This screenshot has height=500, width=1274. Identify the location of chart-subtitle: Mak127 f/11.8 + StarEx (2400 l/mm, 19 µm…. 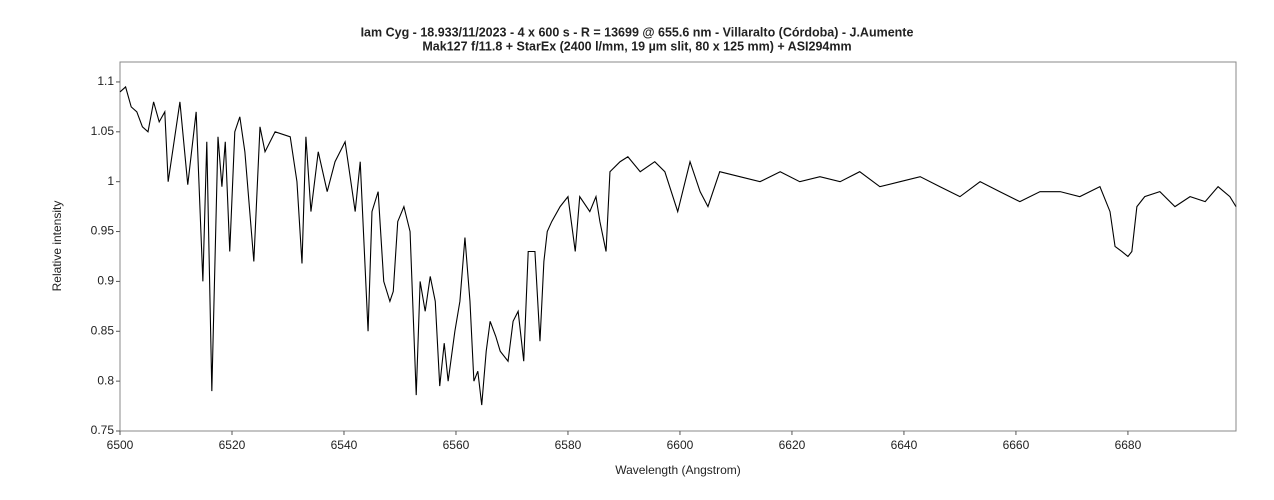
(636, 46).